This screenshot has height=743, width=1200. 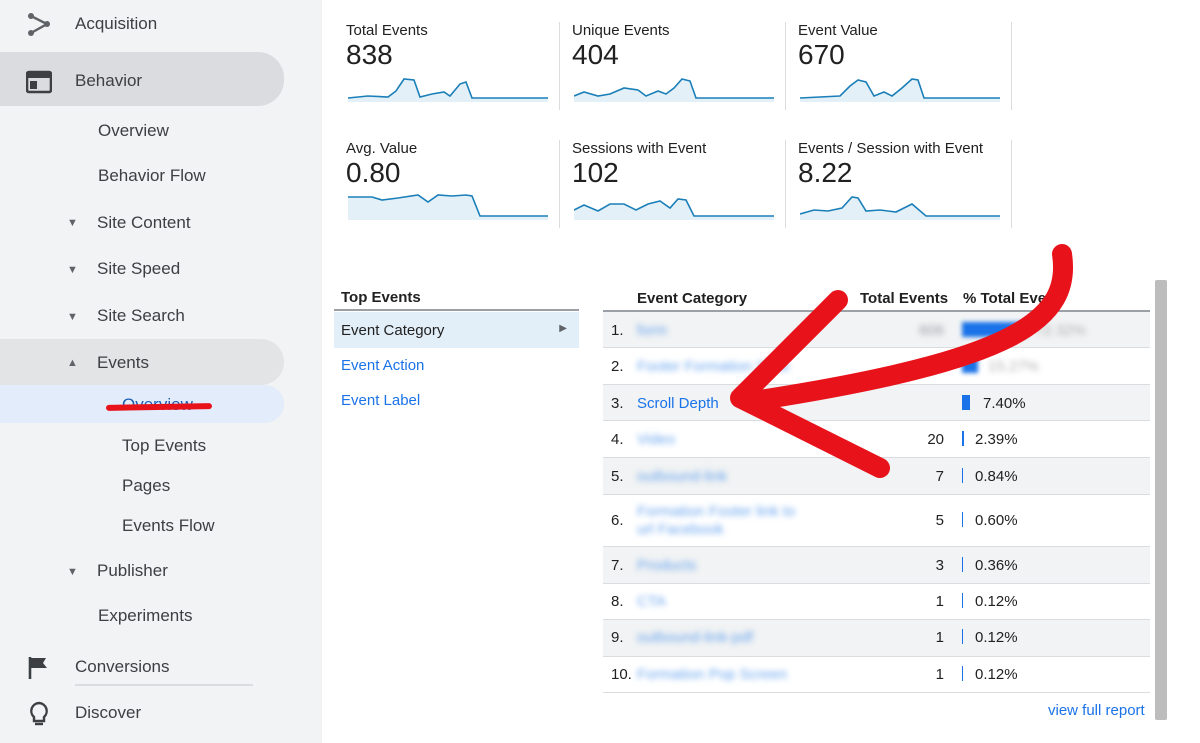 I want to click on row-count: 7, so click(x=939, y=476).